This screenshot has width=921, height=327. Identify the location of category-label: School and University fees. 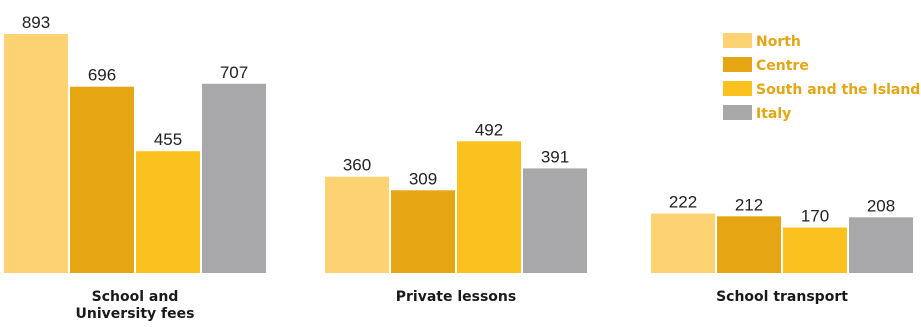
(135, 305).